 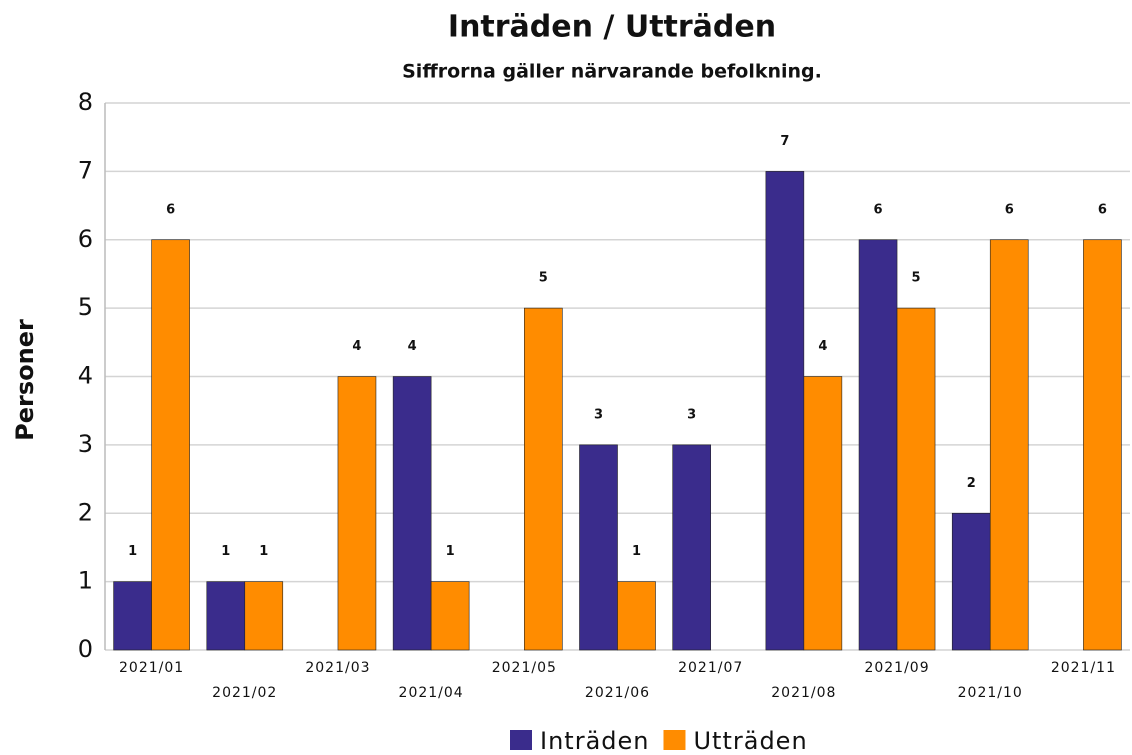 What do you see at coordinates (85, 170) in the screenshot?
I see `y-tick-label: 7` at bounding box center [85, 170].